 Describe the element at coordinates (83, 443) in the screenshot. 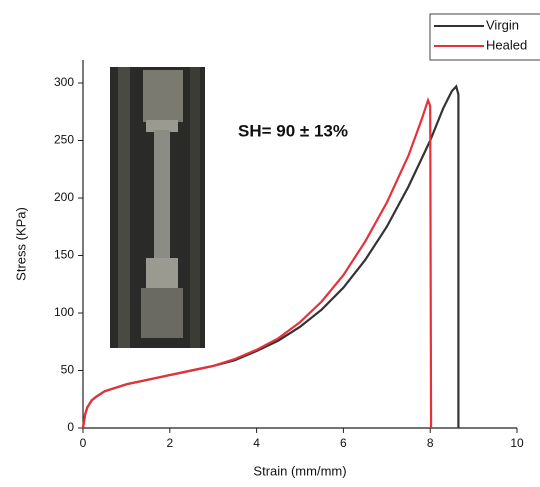

I see `x-tick-label: 0` at that location.